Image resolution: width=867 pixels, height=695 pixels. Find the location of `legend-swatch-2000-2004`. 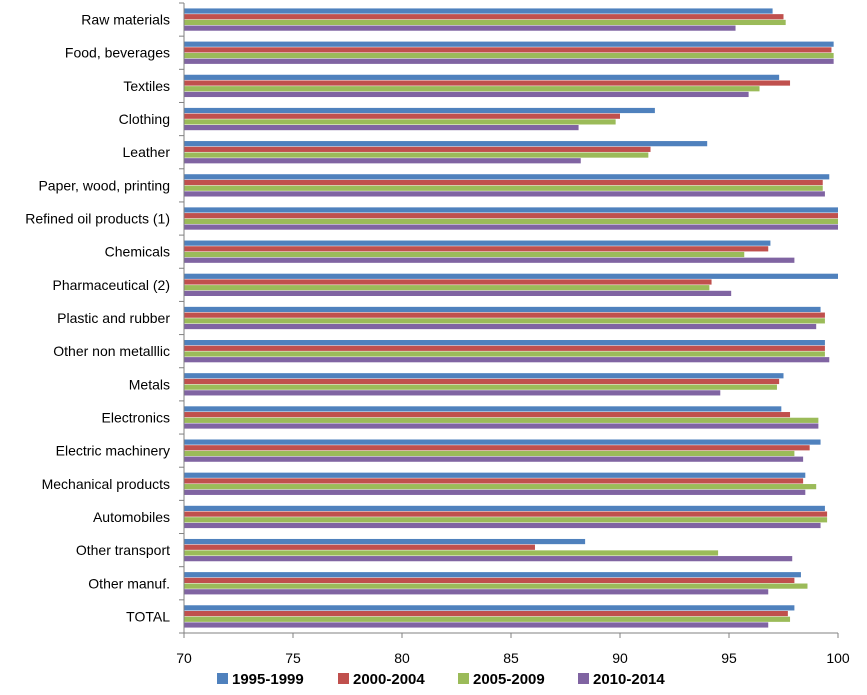

legend-swatch-2000-2004 is located at coordinates (343, 678).